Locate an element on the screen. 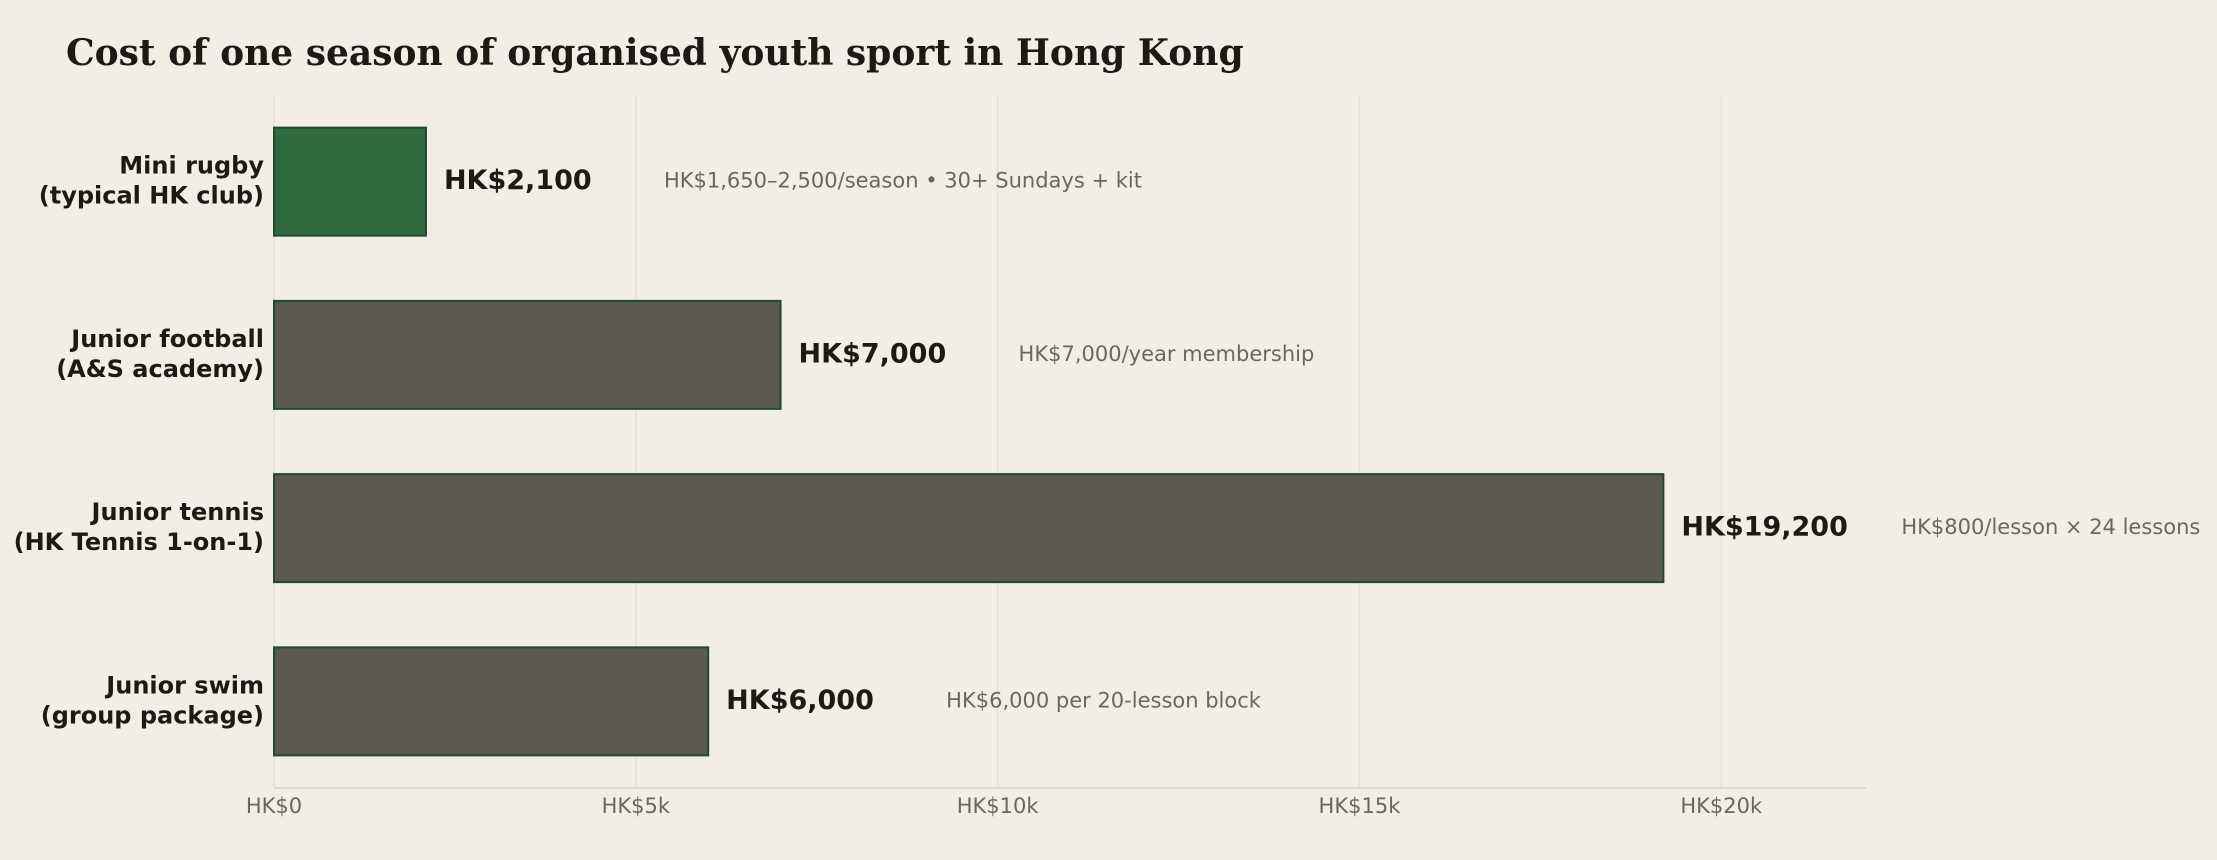 The image size is (2217, 860). annotation: HK$6,000 per 20-lesson block is located at coordinates (1104, 700).